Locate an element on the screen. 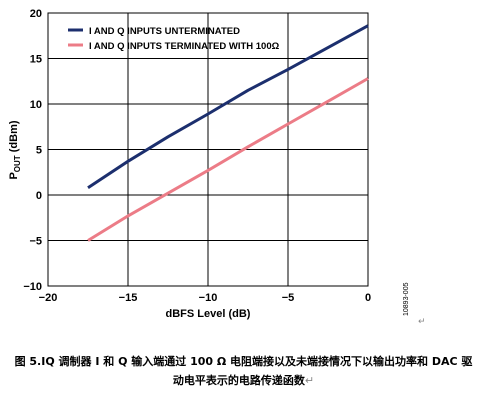 This screenshot has height=407, width=487. caption-return-mark: ↵ is located at coordinates (309, 380).